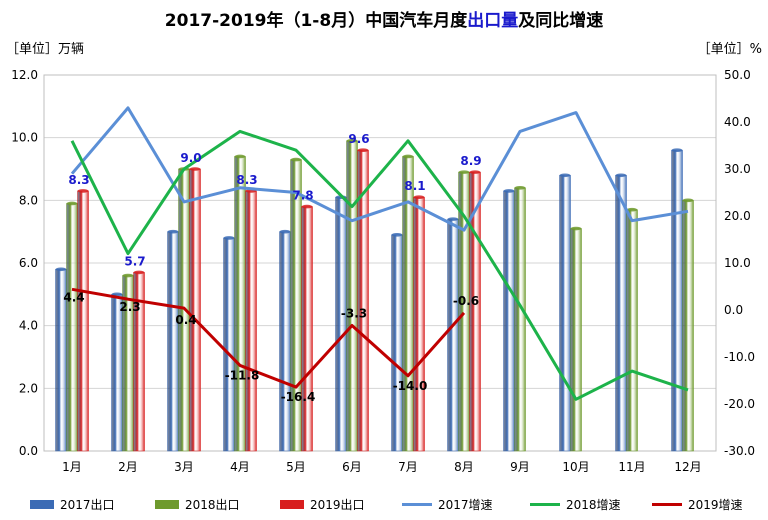  Describe the element at coordinates (42, 504) in the screenshot. I see `legend-swatch-2017-export` at that location.